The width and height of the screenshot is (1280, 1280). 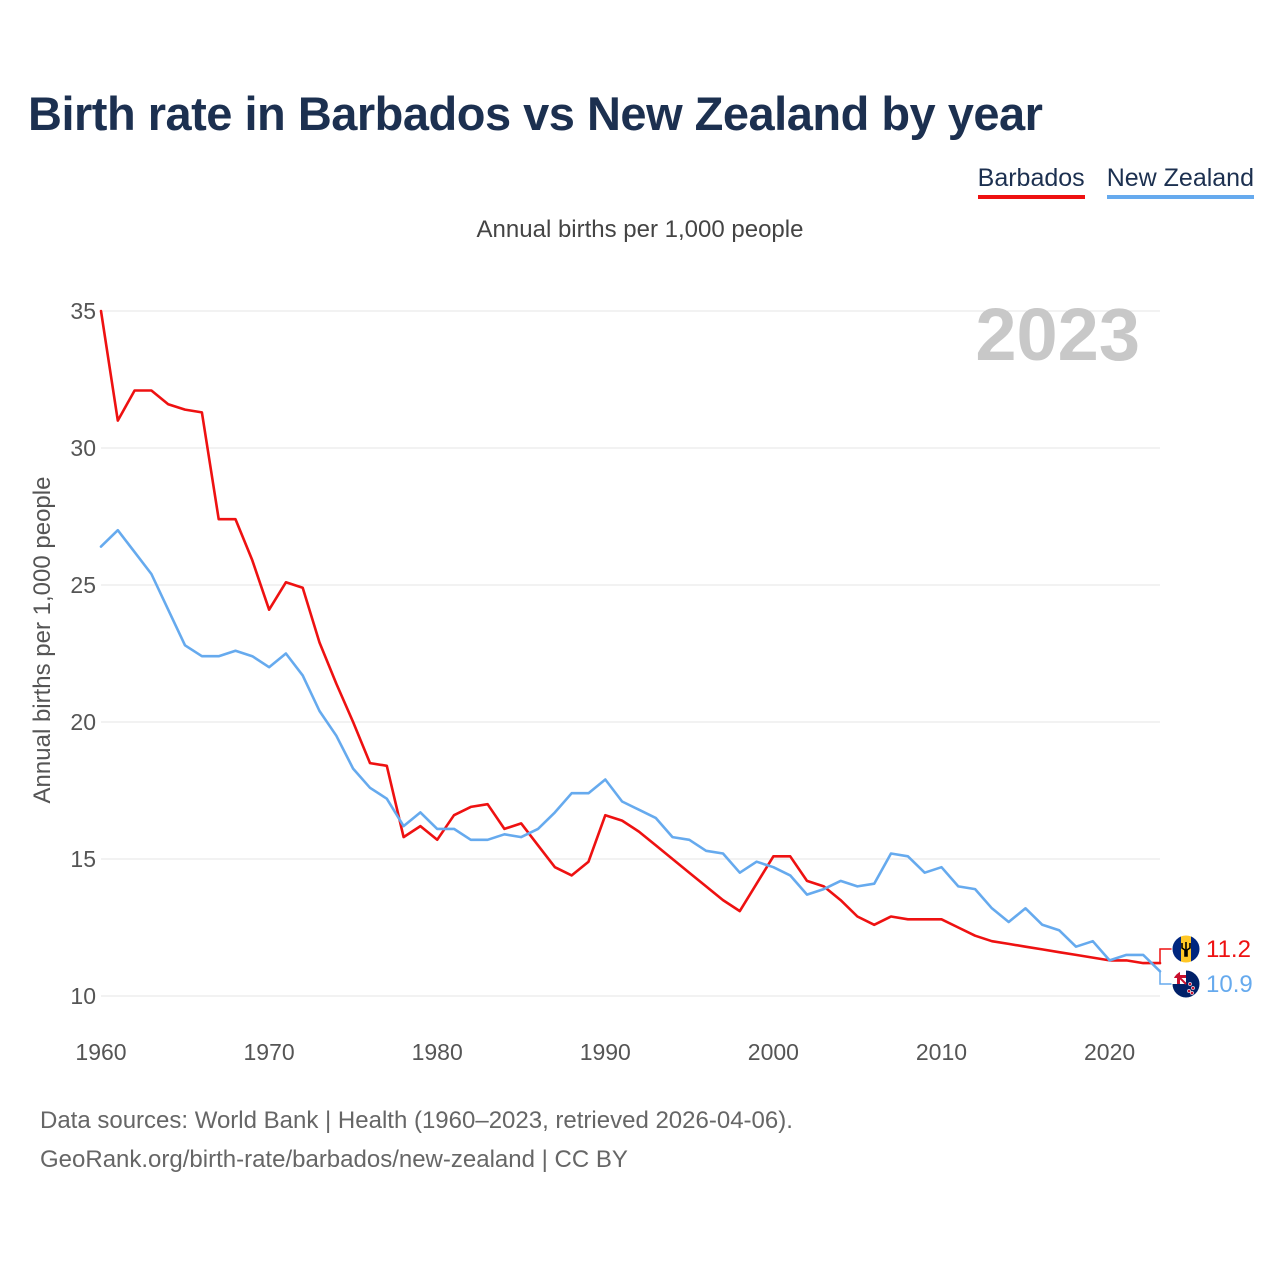 I want to click on y-tick-label: 25, so click(x=83, y=585).